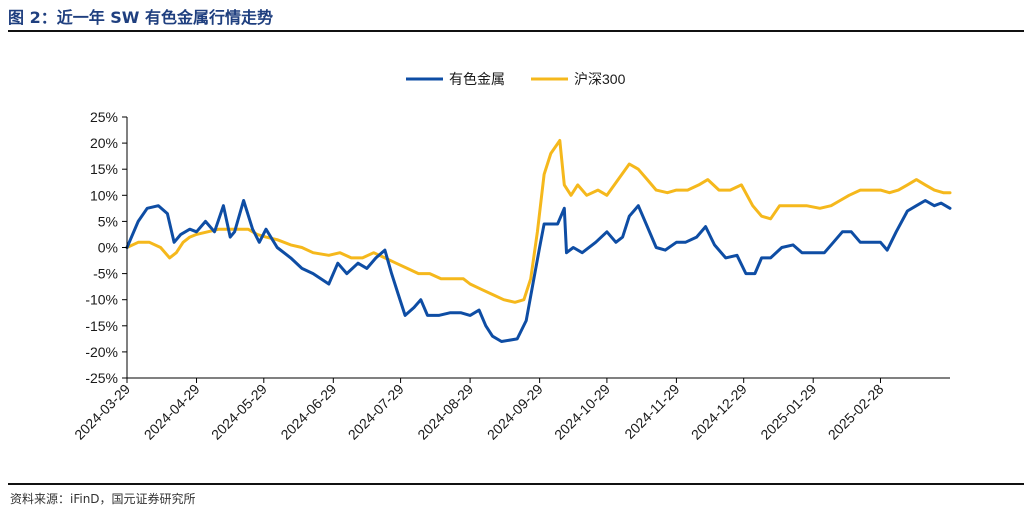 The image size is (1032, 512). What do you see at coordinates (102, 412) in the screenshot?
I see `x-tick-label: 2024-03-29` at bounding box center [102, 412].